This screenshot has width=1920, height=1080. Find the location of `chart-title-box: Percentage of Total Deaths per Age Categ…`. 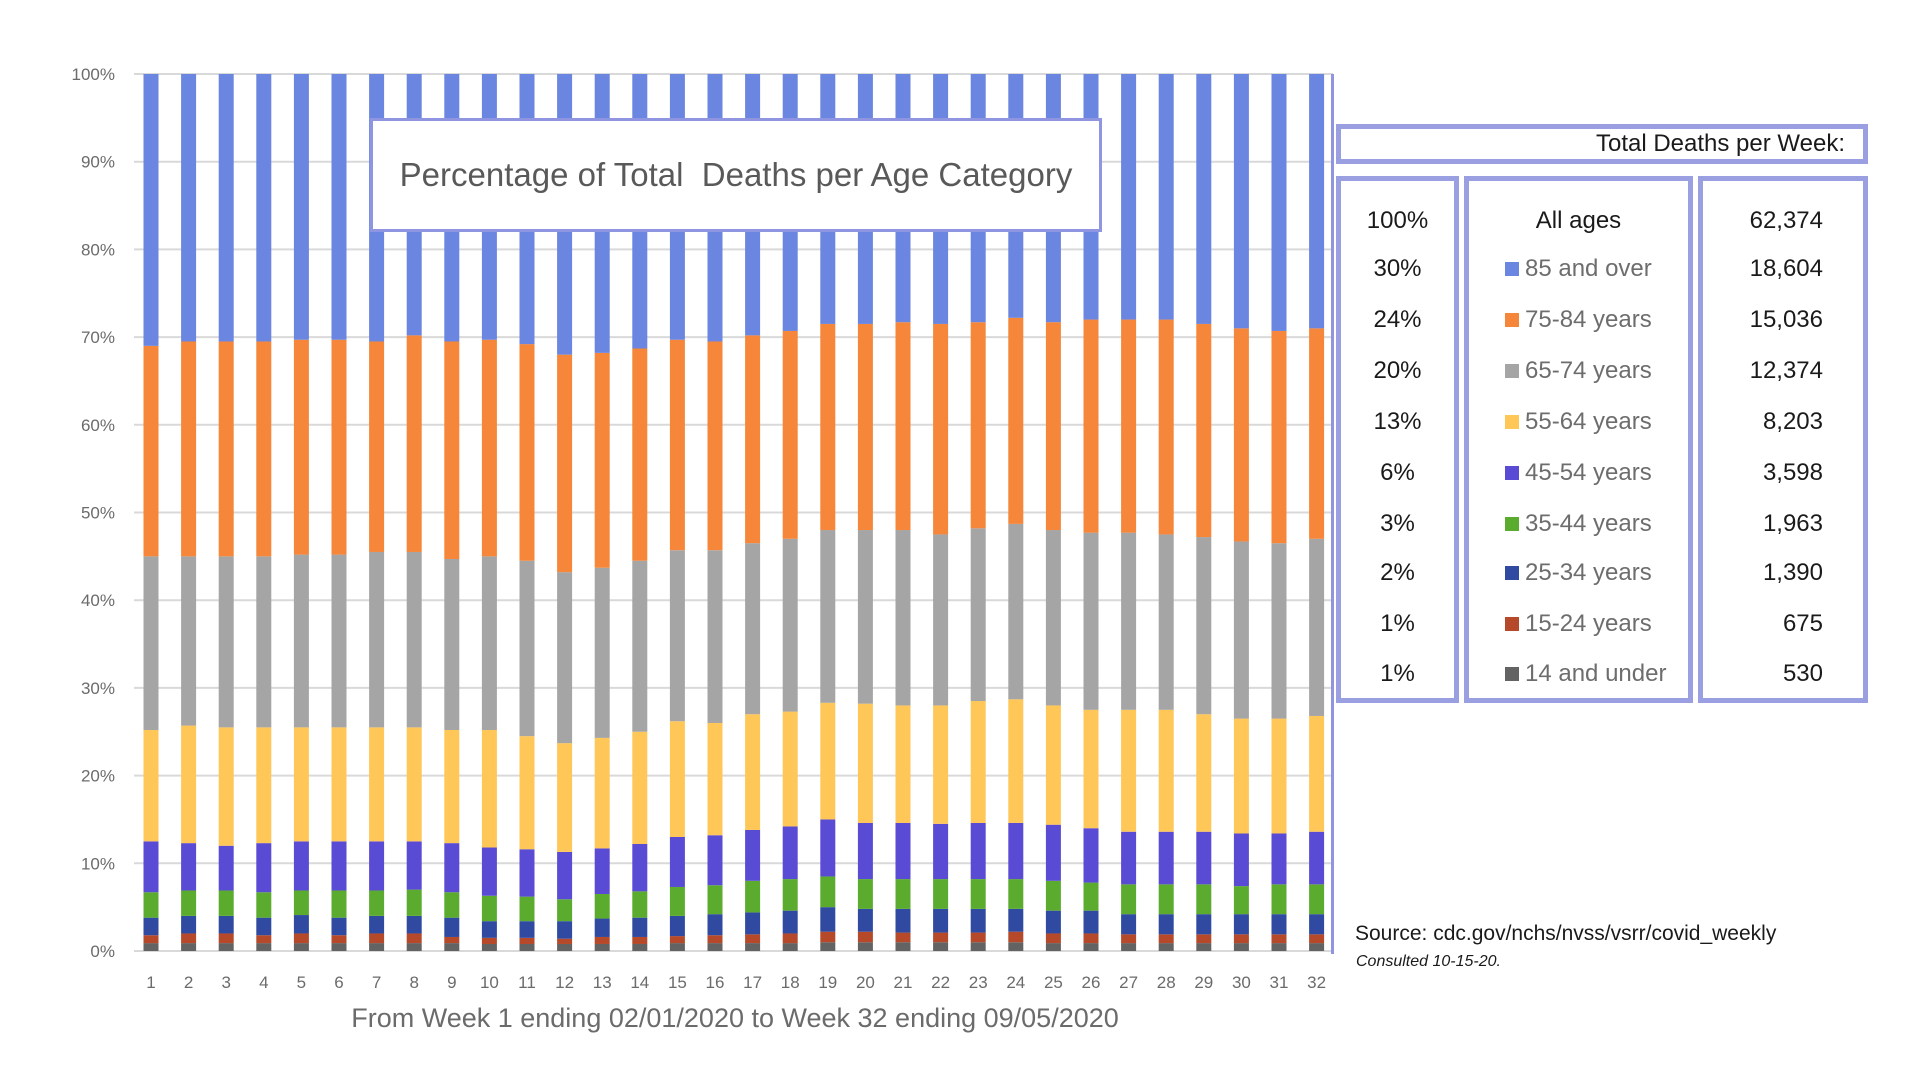

chart-title-box: Percentage of Total Deaths per Age Categ… is located at coordinates (736, 175).